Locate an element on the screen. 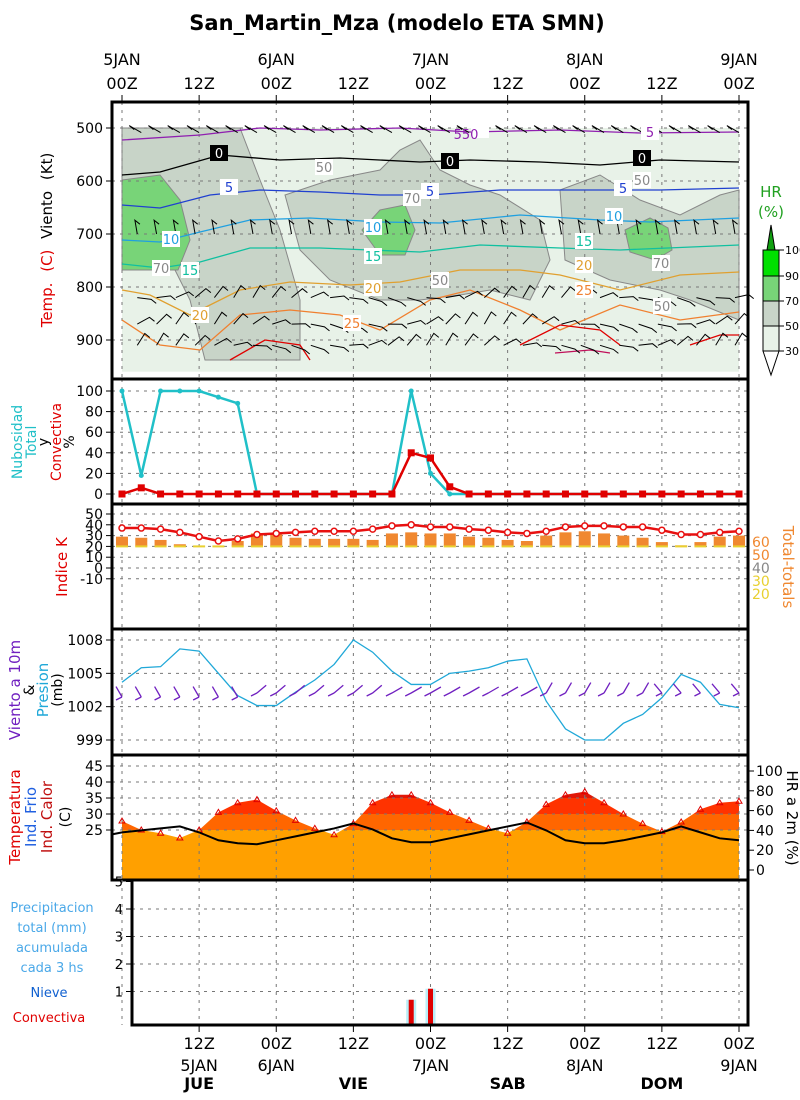 The height and width of the screenshot is (1100, 800). ylabel-ind-calor: Ind. Calor is located at coordinates (47, 816).